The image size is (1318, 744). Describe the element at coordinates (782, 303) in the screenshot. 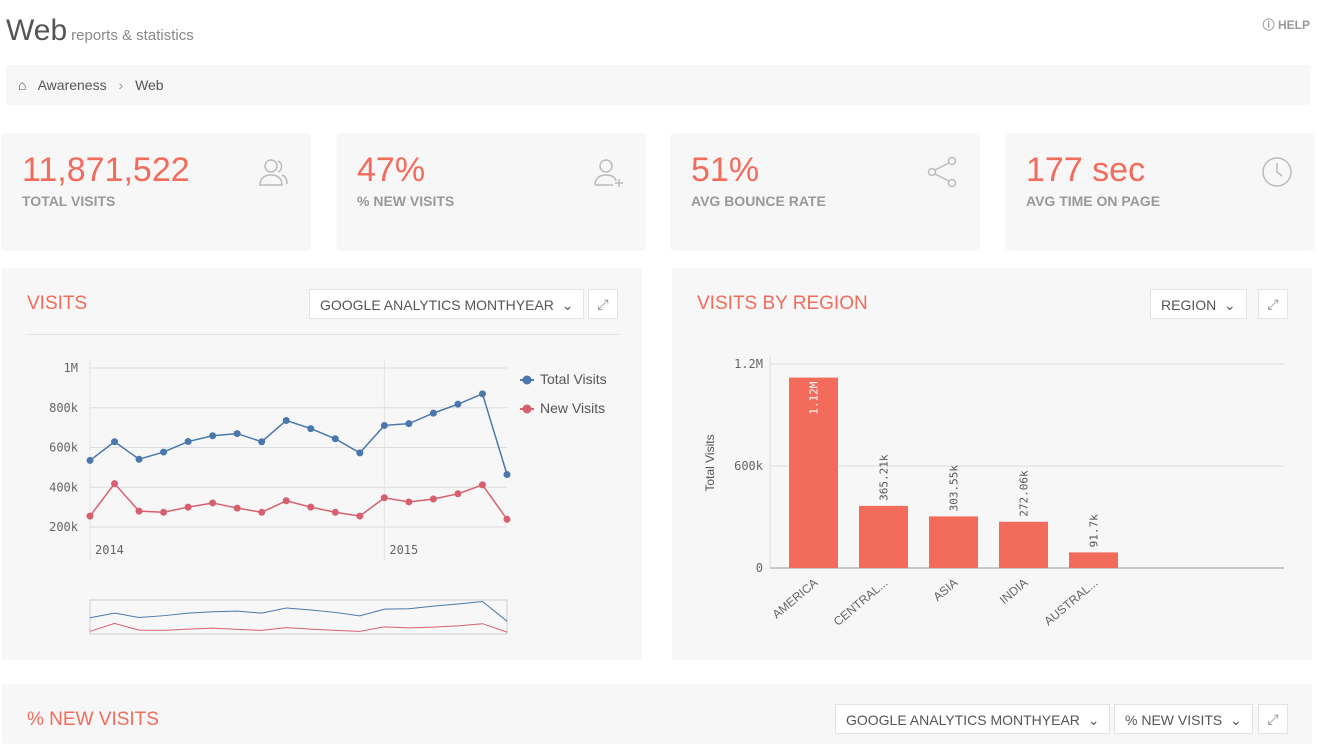

I see `panel-title: VISITS BY REGION` at that location.